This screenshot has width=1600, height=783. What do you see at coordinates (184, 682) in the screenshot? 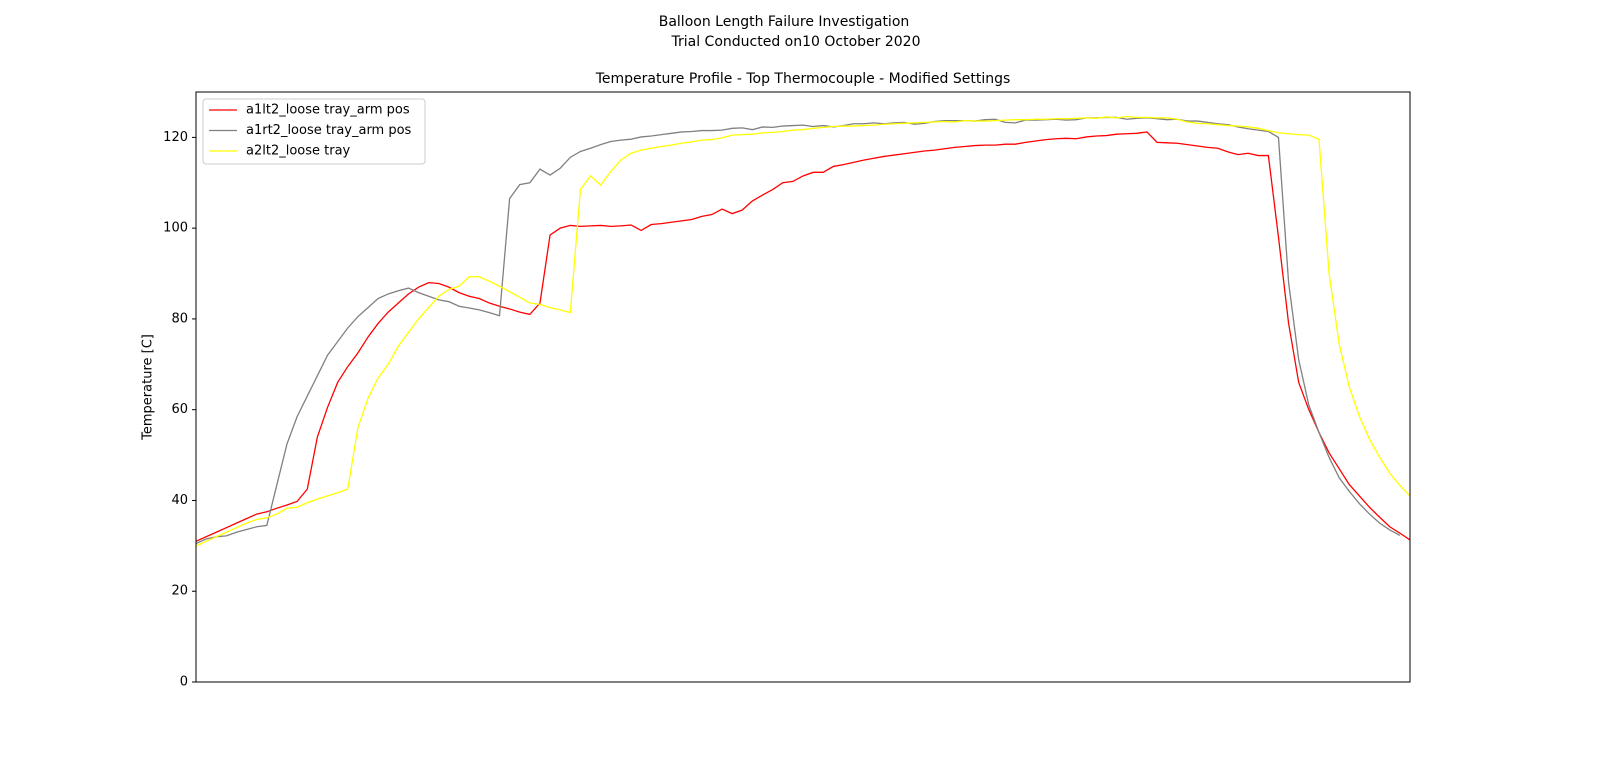
I see `y-tick-label: 0` at bounding box center [184, 682].